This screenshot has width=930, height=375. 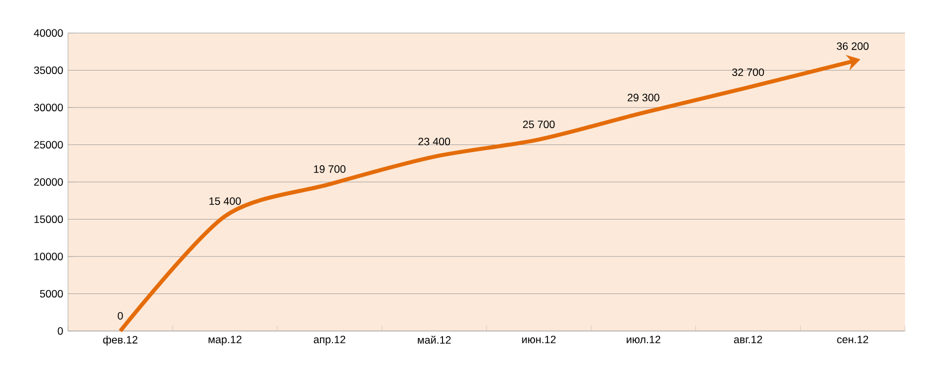 What do you see at coordinates (643, 340) in the screenshot?
I see `x-tick-label: июл.12` at bounding box center [643, 340].